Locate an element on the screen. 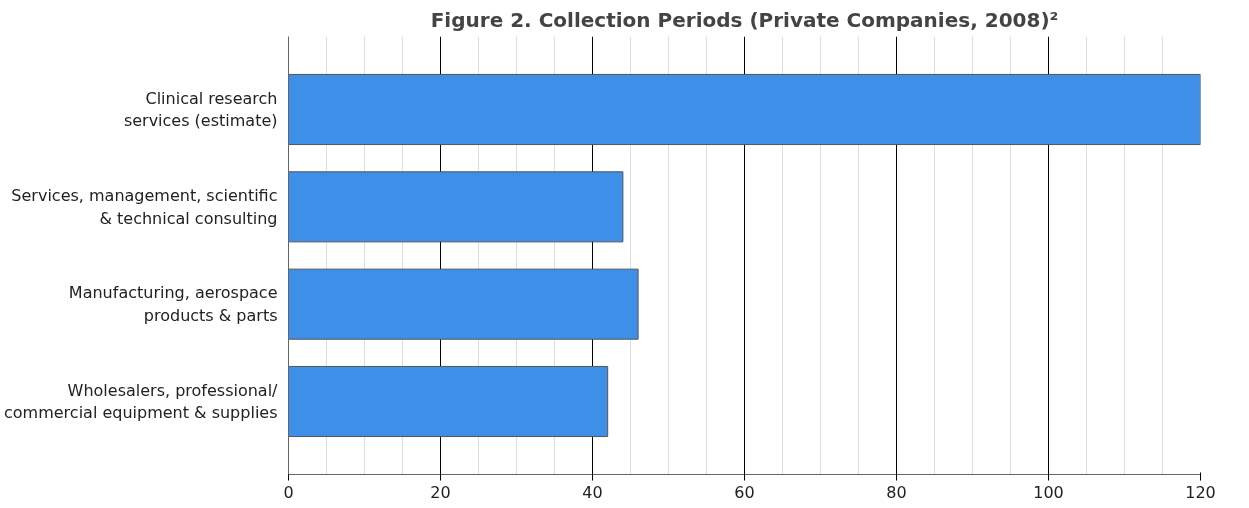 The height and width of the screenshot is (508, 1249). x-tick-label: 40 is located at coordinates (592, 492).